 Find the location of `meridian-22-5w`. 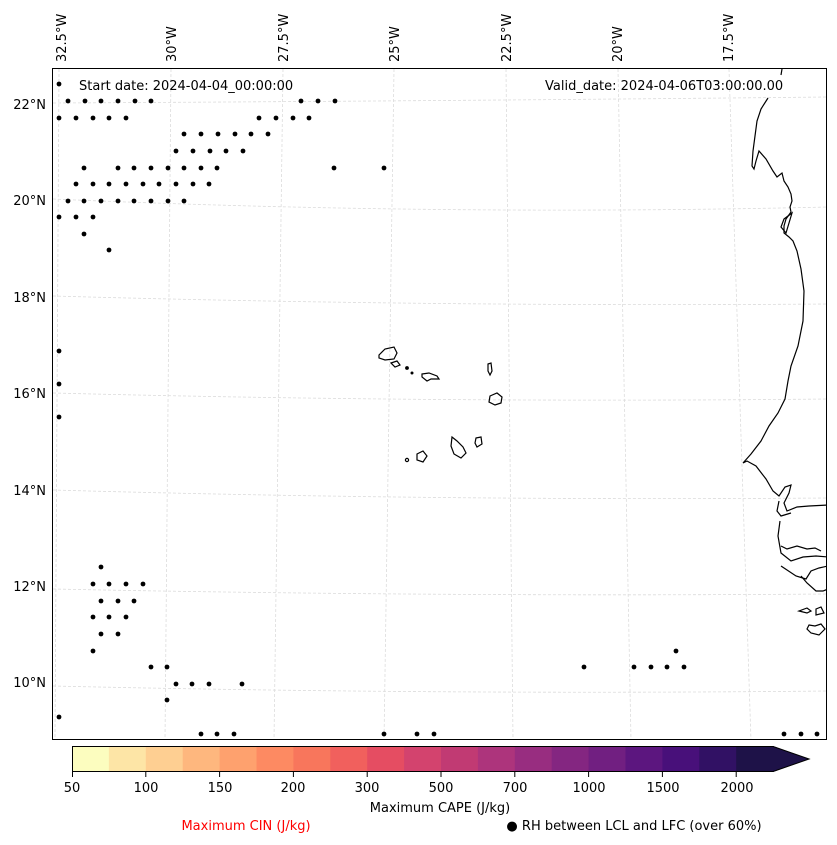

meridian-22-5w is located at coordinates (509, 404).